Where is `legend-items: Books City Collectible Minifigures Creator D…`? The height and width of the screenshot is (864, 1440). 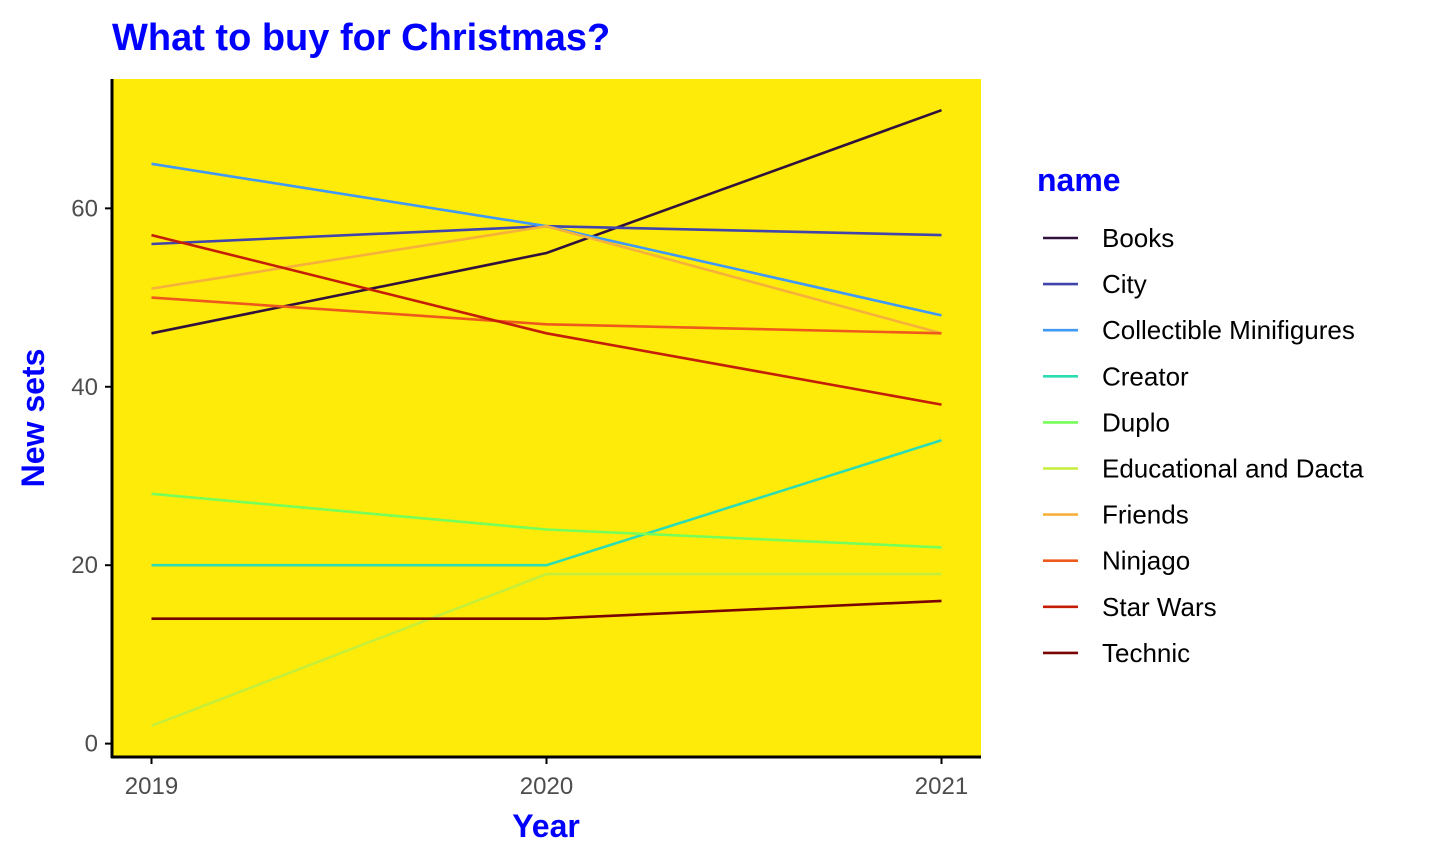
legend-items: Books City Collectible Minifigures Creator D… is located at coordinates (1203, 445).